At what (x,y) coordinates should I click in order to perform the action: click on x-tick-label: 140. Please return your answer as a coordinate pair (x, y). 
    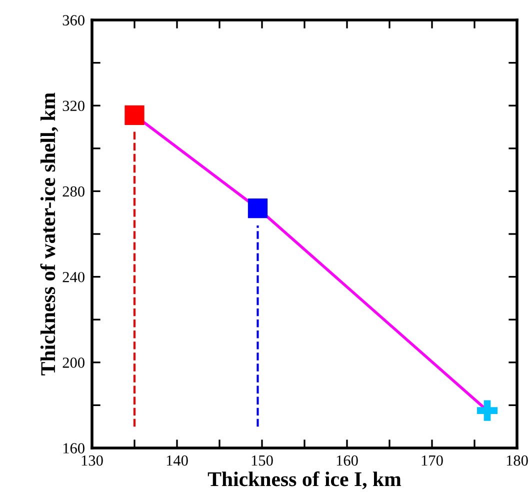
    Looking at the image, I should click on (177, 460).